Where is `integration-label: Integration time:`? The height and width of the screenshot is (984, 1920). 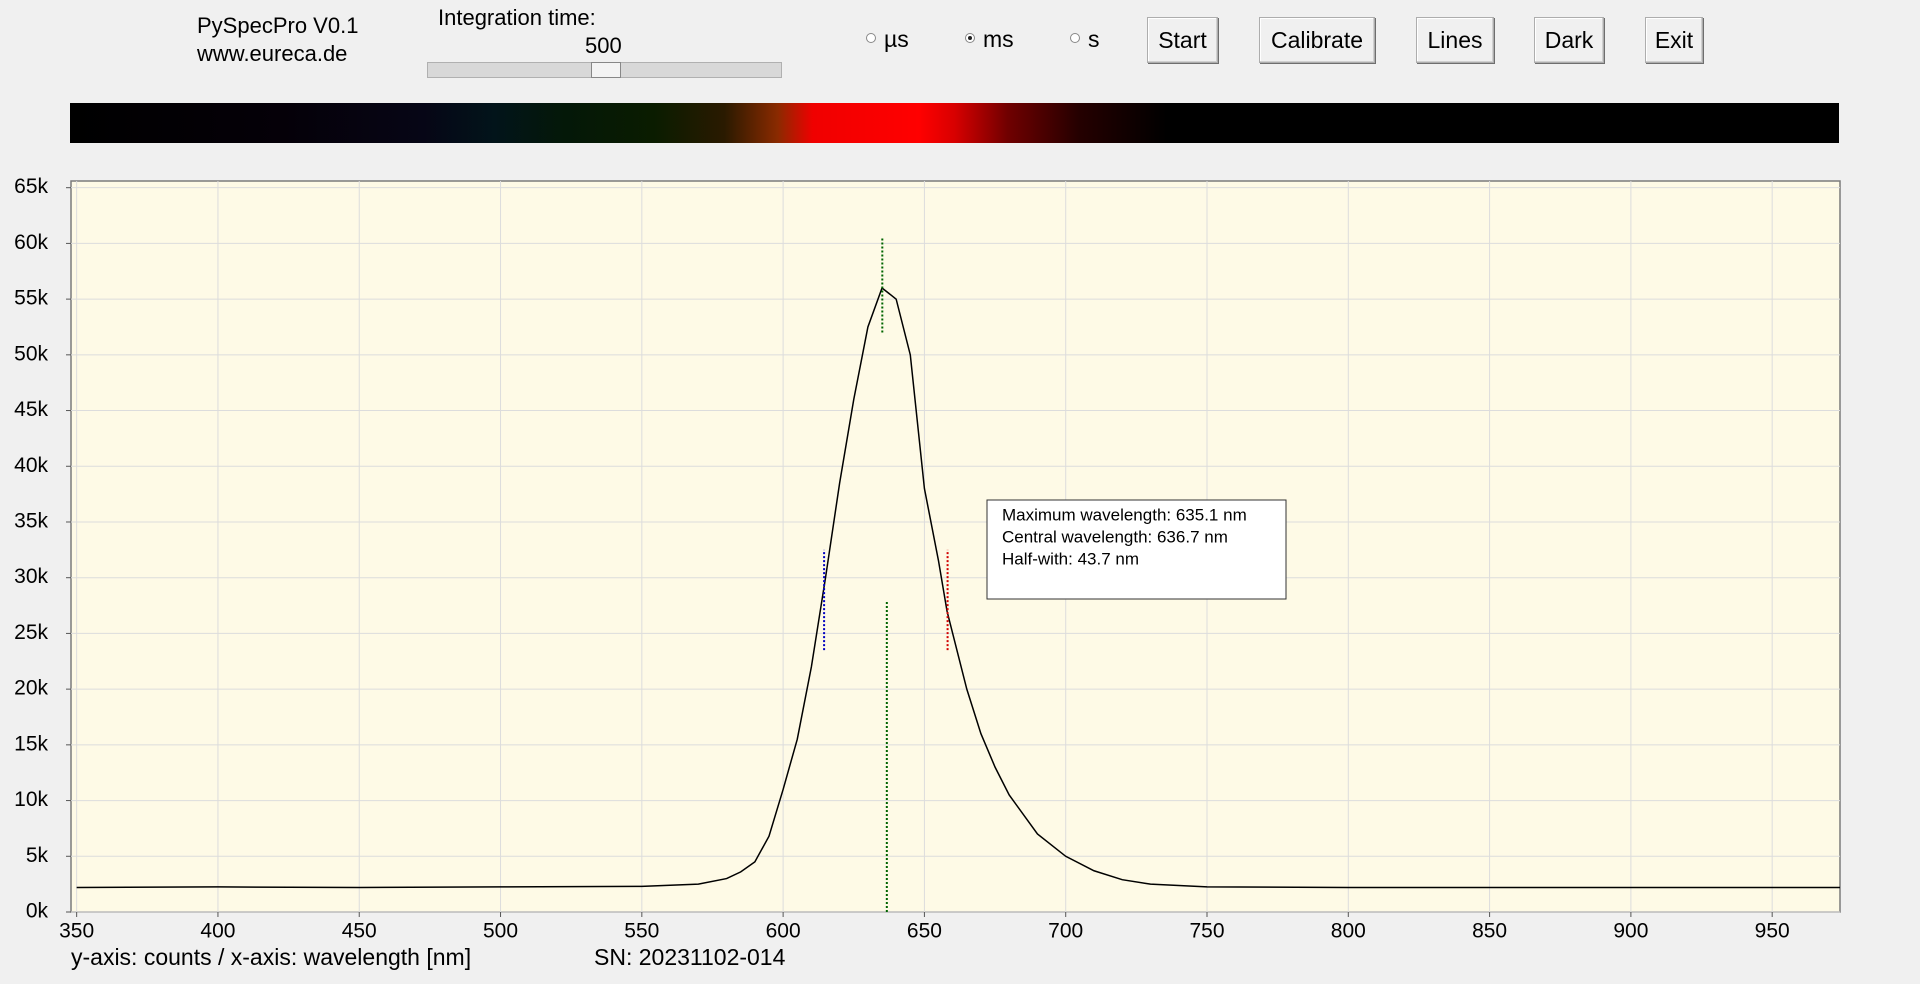
integration-label: Integration time: is located at coordinates (517, 17).